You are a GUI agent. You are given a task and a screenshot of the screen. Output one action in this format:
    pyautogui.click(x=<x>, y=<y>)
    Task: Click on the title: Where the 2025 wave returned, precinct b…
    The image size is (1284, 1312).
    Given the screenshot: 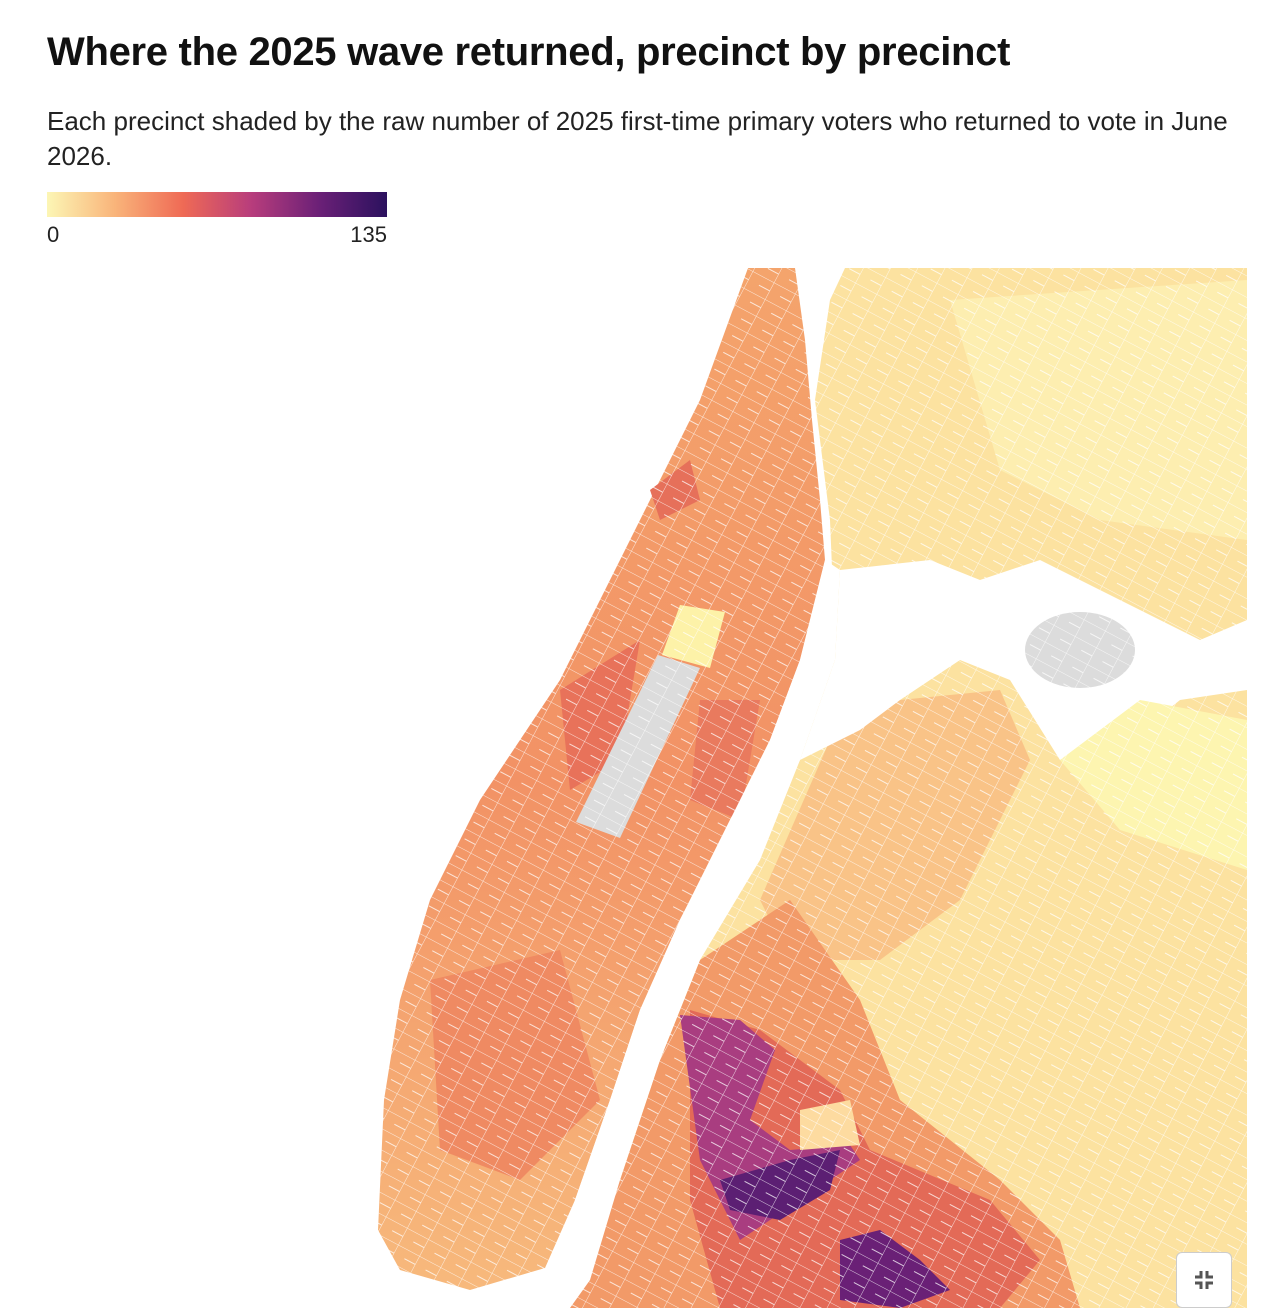 What is the action you would take?
    pyautogui.click(x=529, y=52)
    